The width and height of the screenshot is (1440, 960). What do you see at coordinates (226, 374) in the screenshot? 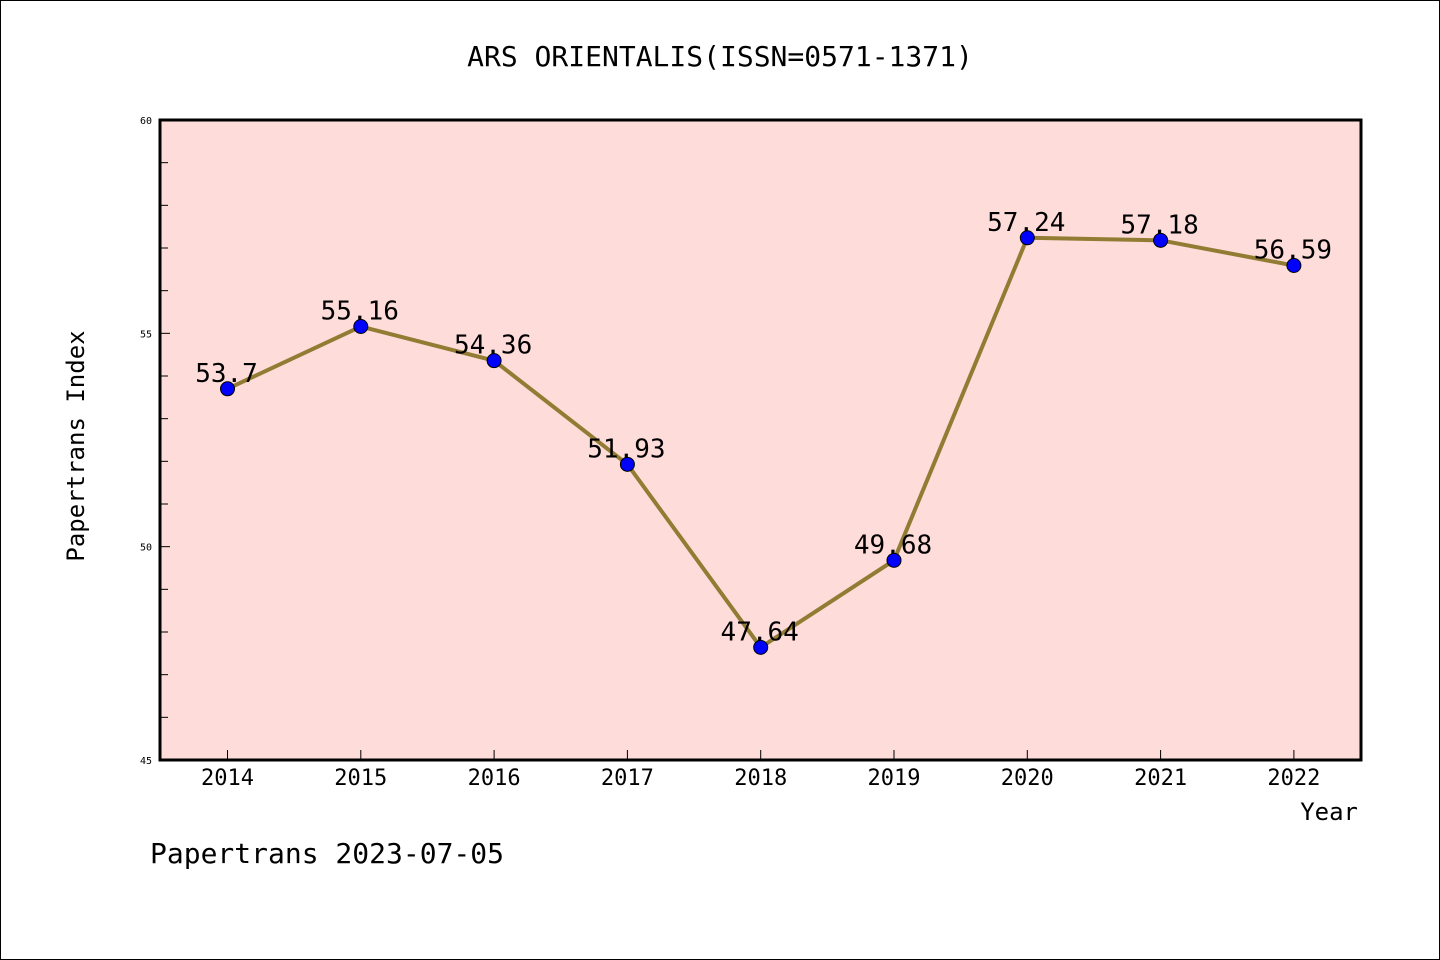
I see `data-label: 53.7` at bounding box center [226, 374].